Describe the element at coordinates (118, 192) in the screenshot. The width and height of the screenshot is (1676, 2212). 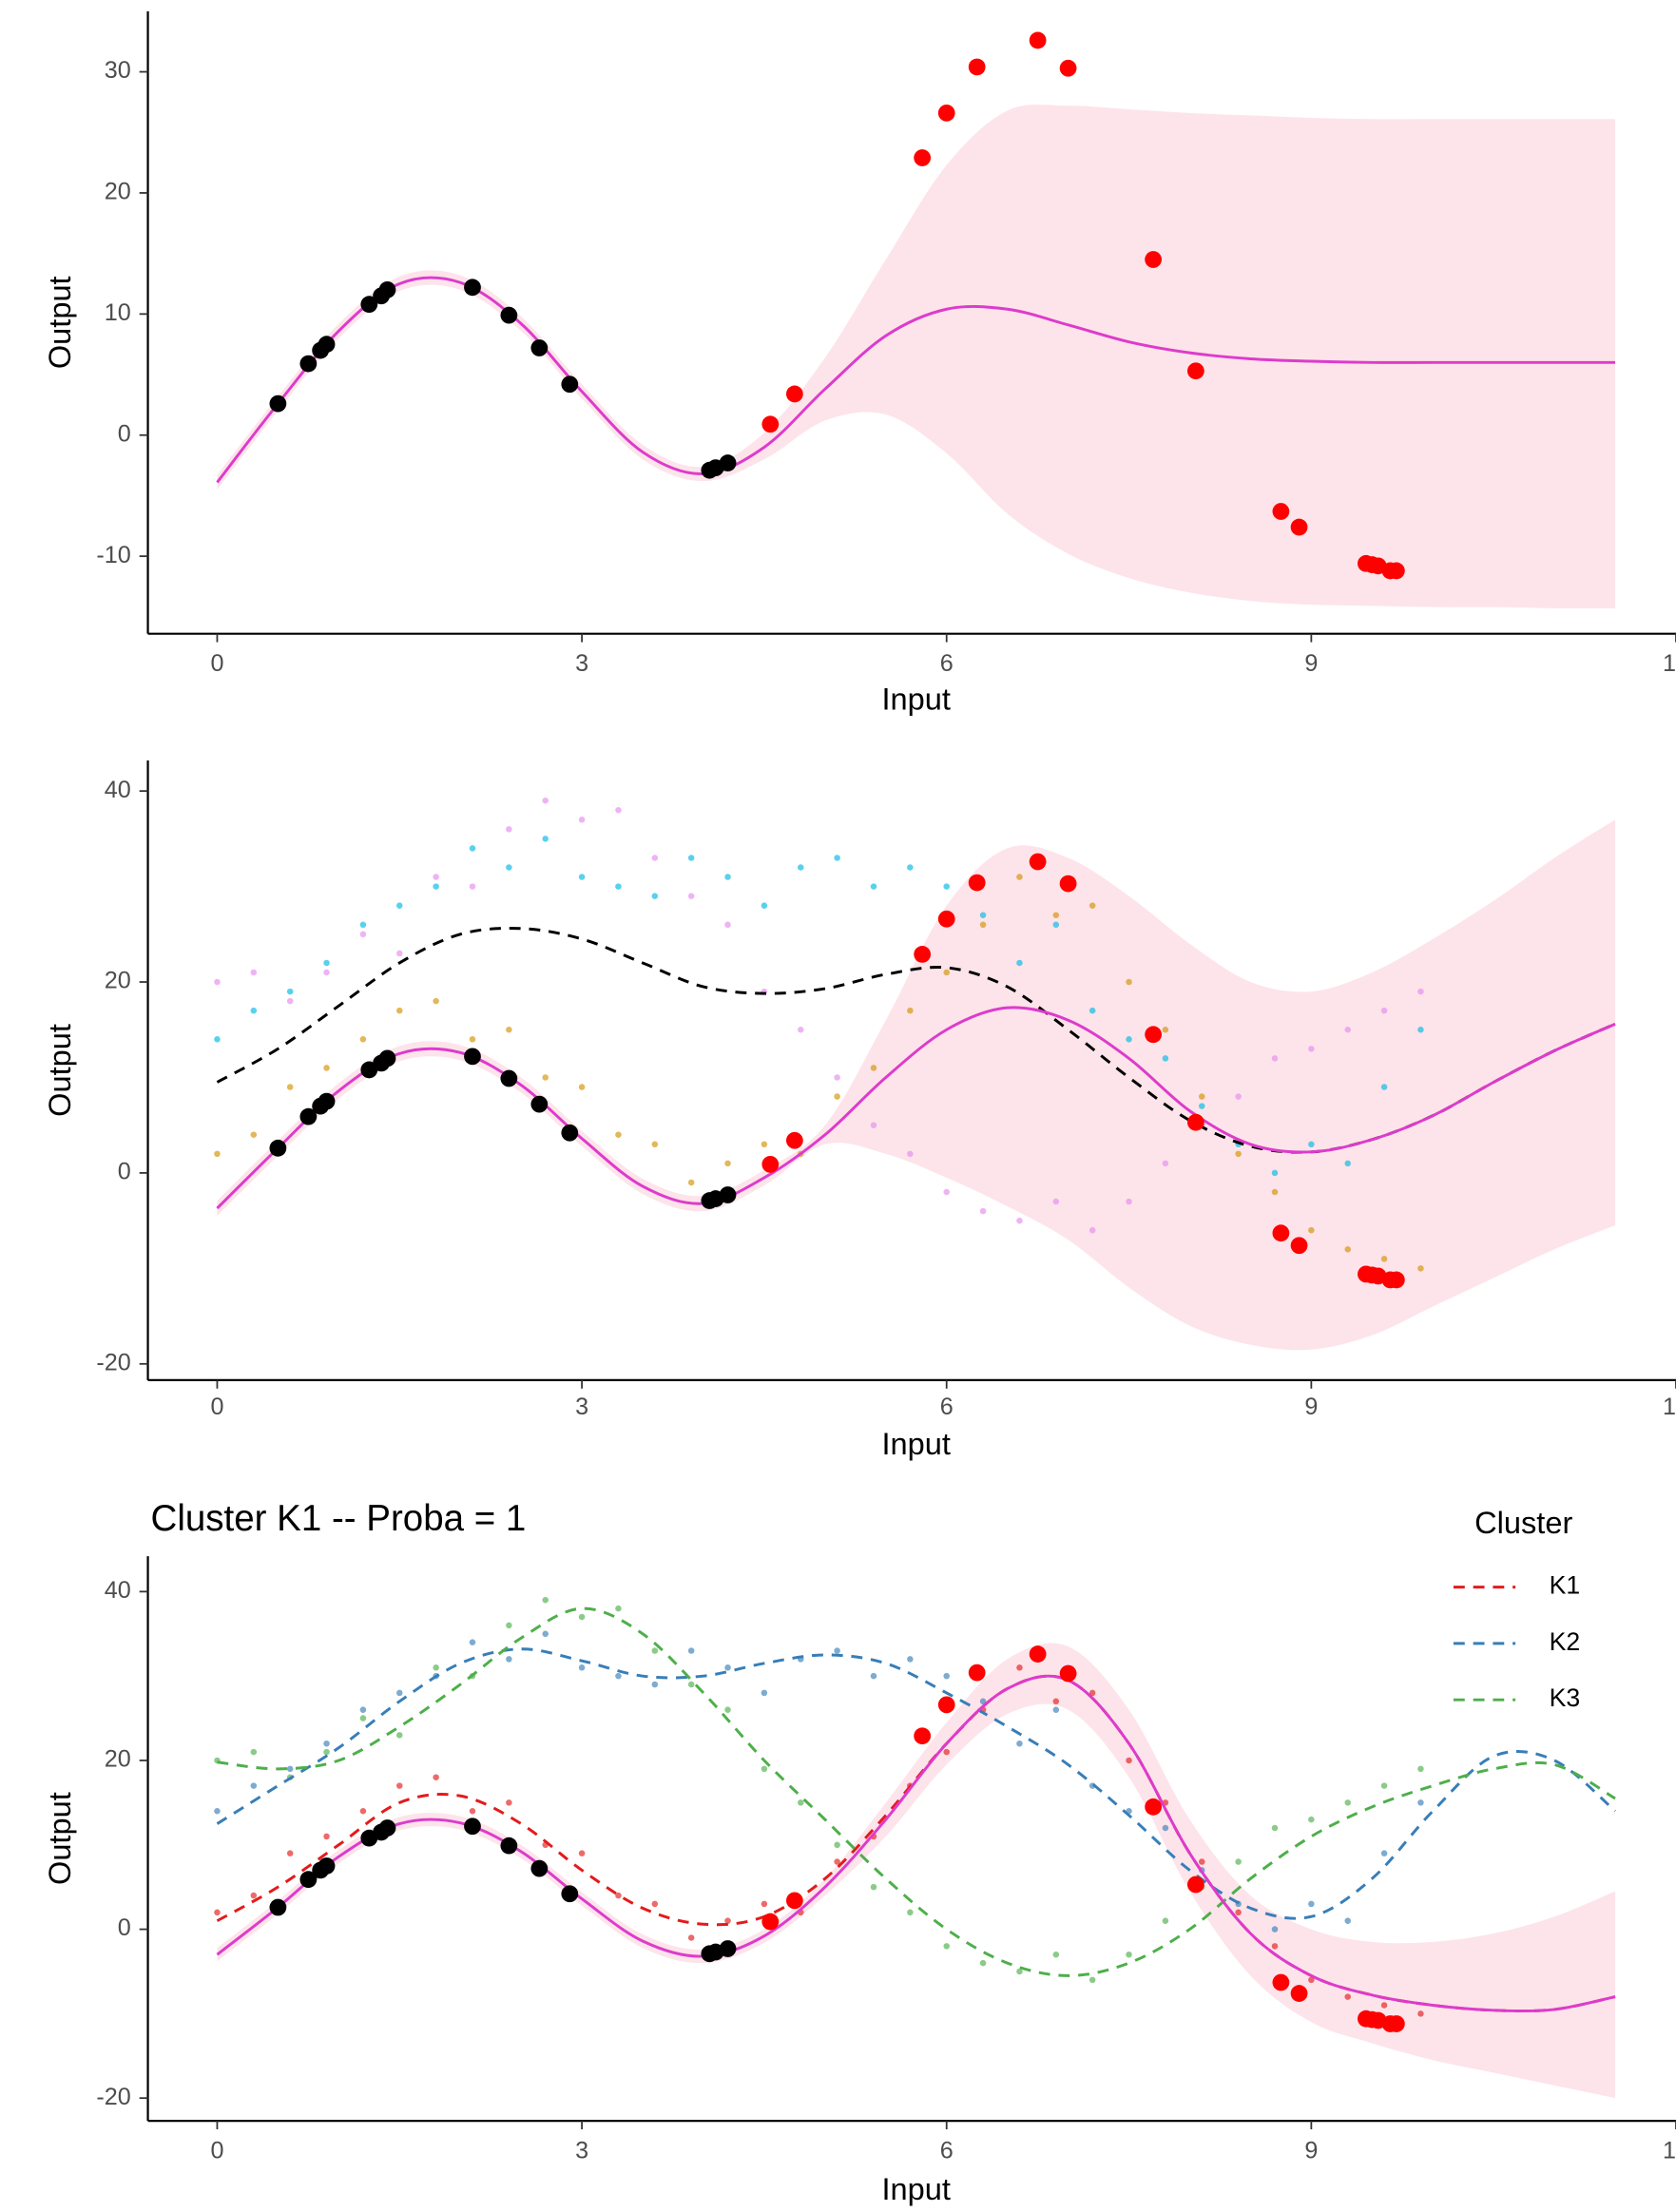
I see `y-tick-label: 20` at that location.